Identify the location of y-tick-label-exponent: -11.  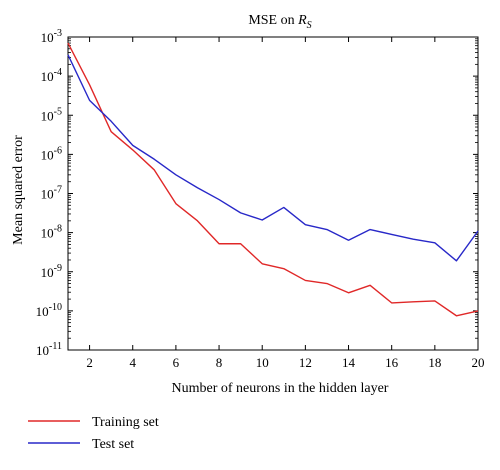
(55, 346).